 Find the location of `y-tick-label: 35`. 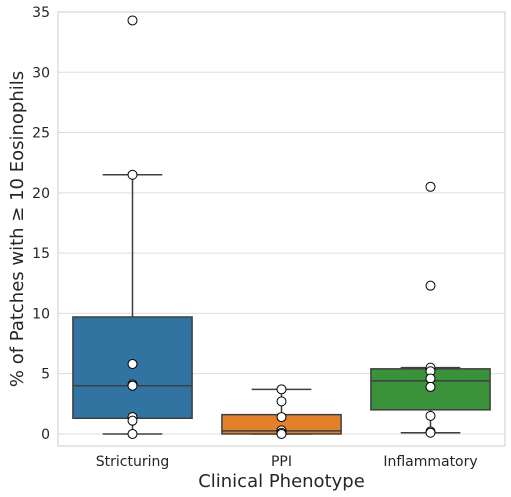

y-tick-label: 35 is located at coordinates (41, 13).